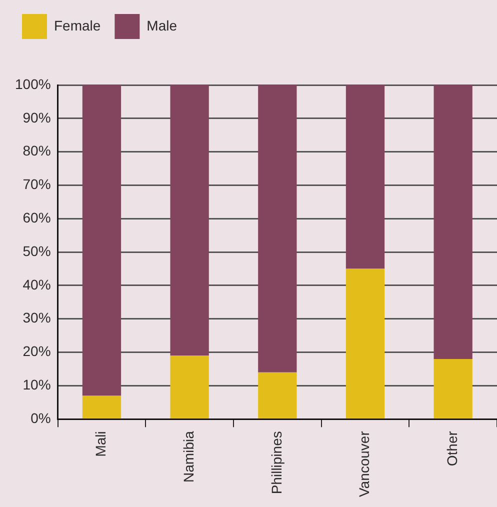 The width and height of the screenshot is (497, 507). Describe the element at coordinates (162, 25) in the screenshot. I see `legend-label: Male` at that location.